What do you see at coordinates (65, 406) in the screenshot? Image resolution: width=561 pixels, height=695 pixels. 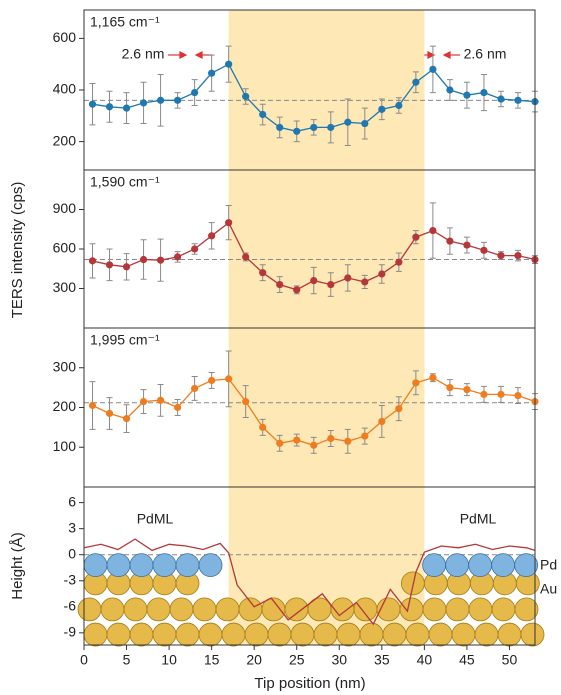 I see `y-tick-label: 200` at bounding box center [65, 406].